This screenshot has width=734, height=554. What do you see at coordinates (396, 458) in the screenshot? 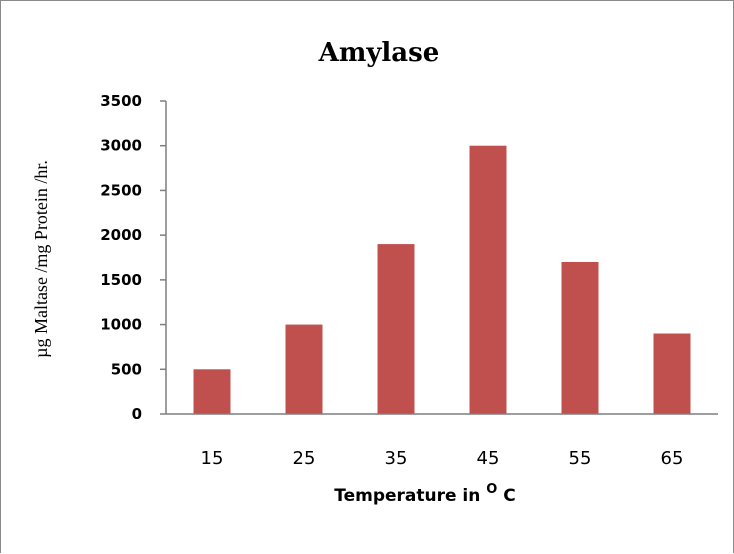
I see `x-tick-label-35: 35` at bounding box center [396, 458].